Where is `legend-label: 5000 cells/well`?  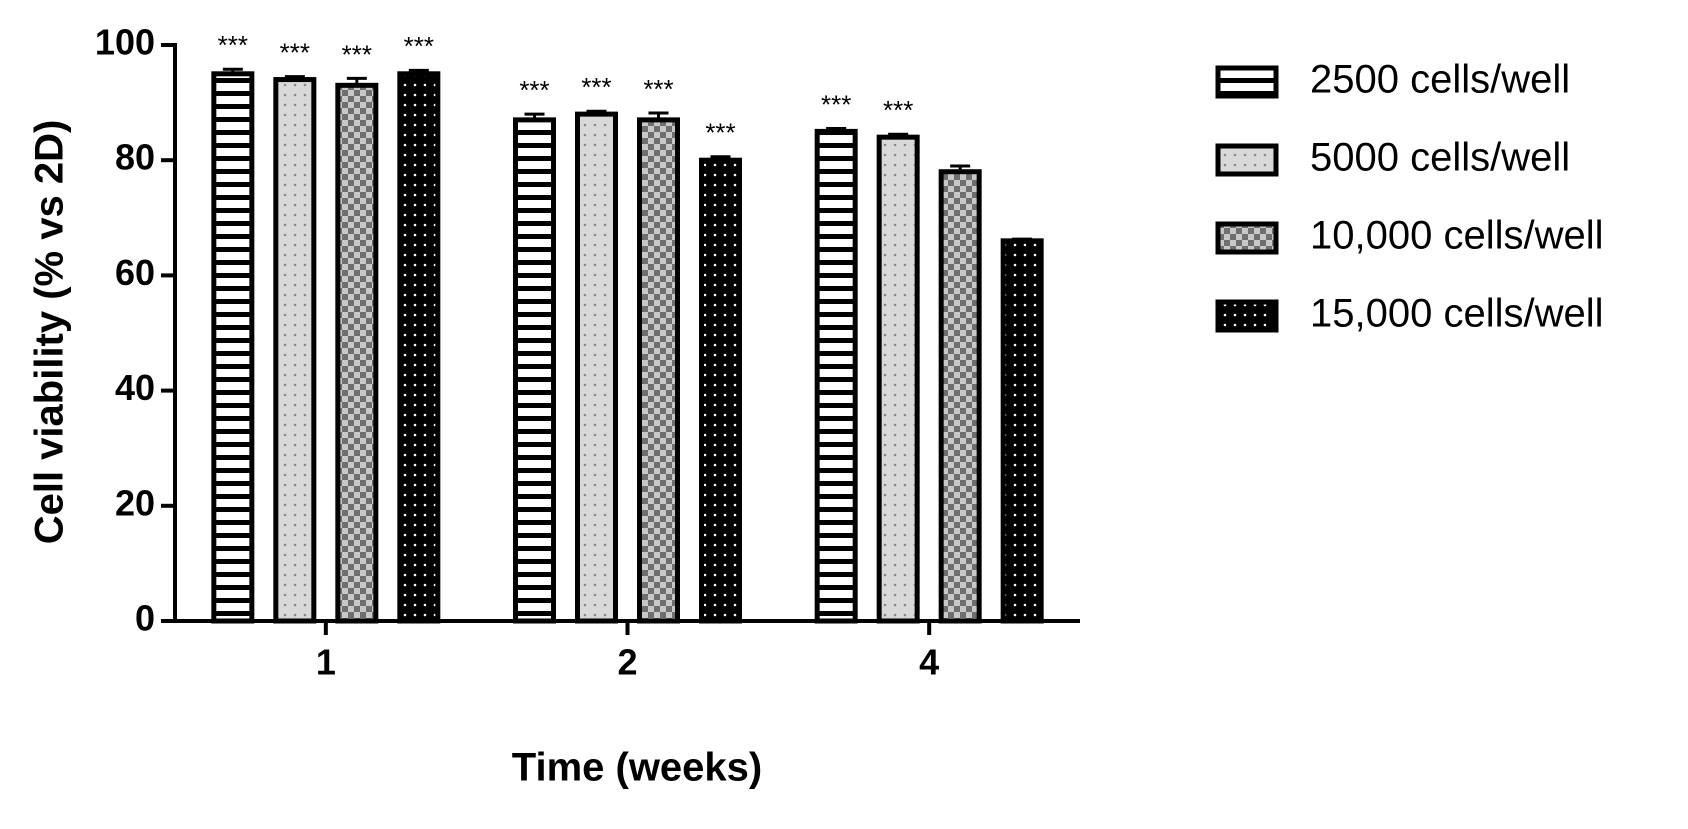 legend-label: 5000 cells/well is located at coordinates (1440, 158).